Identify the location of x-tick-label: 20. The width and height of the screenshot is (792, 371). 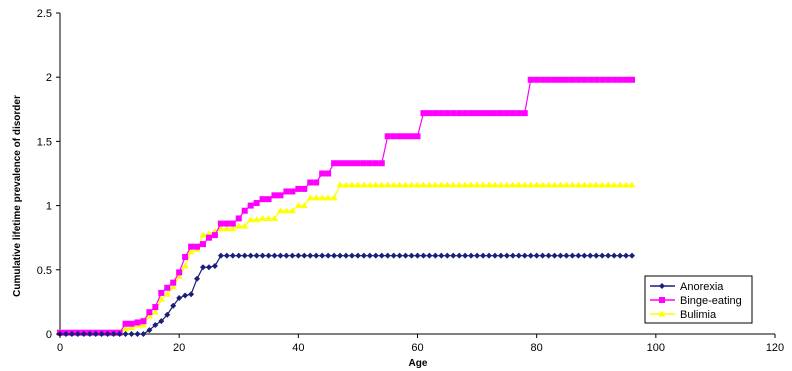
(179, 348).